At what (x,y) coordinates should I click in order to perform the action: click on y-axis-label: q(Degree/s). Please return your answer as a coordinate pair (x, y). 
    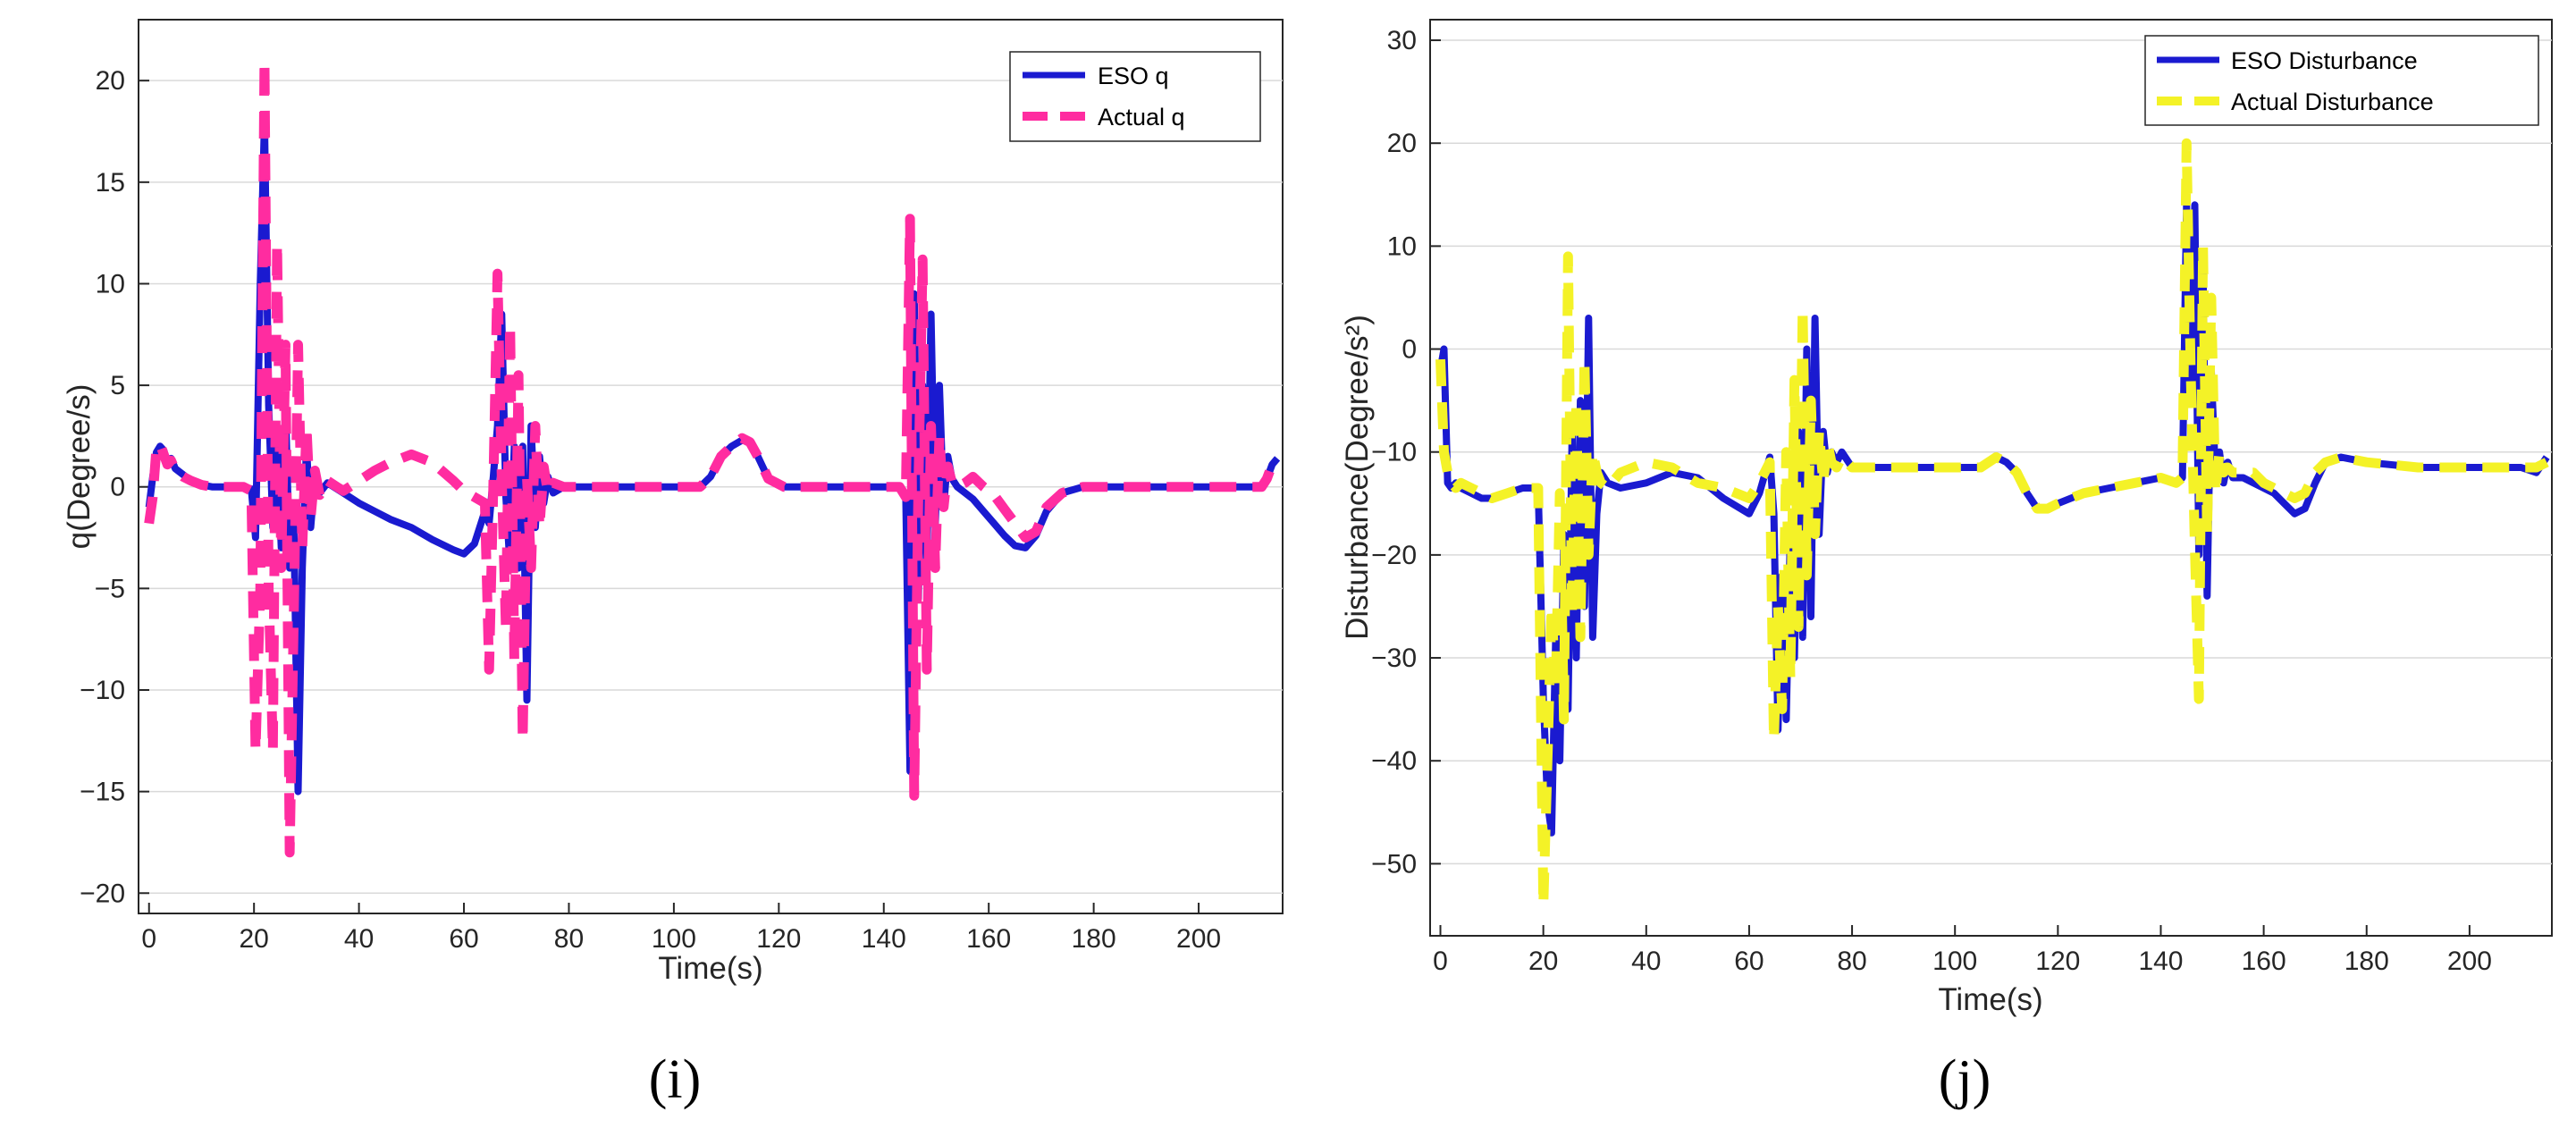
    Looking at the image, I should click on (79, 467).